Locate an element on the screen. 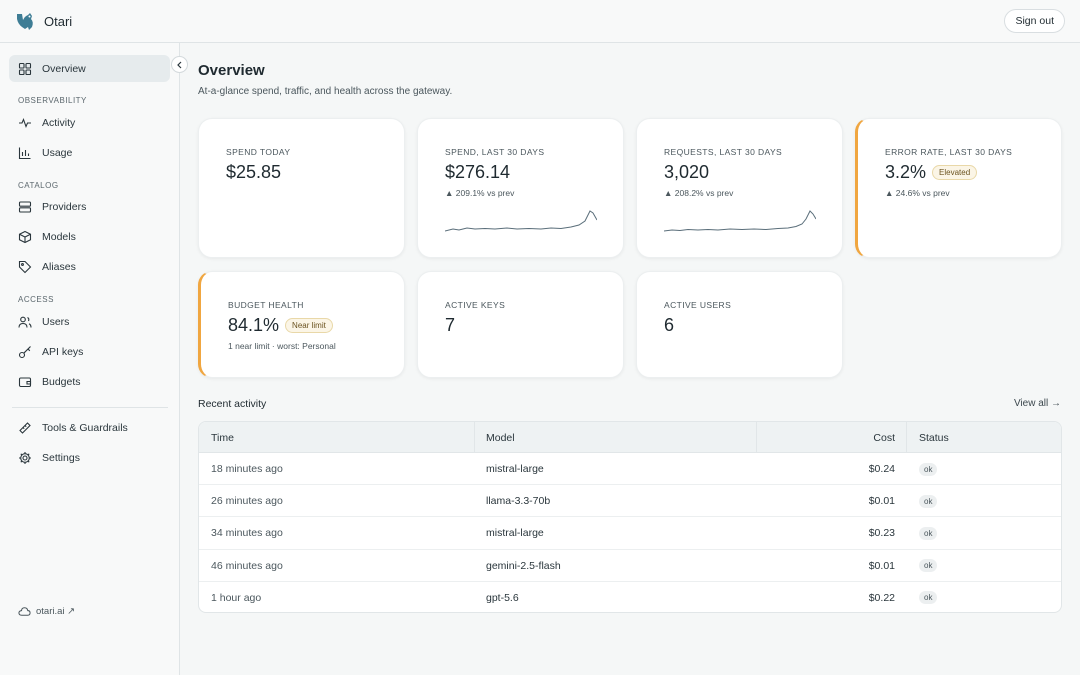 The width and height of the screenshot is (1080, 675). sidebar-item-activity: Activity is located at coordinates (89, 122).